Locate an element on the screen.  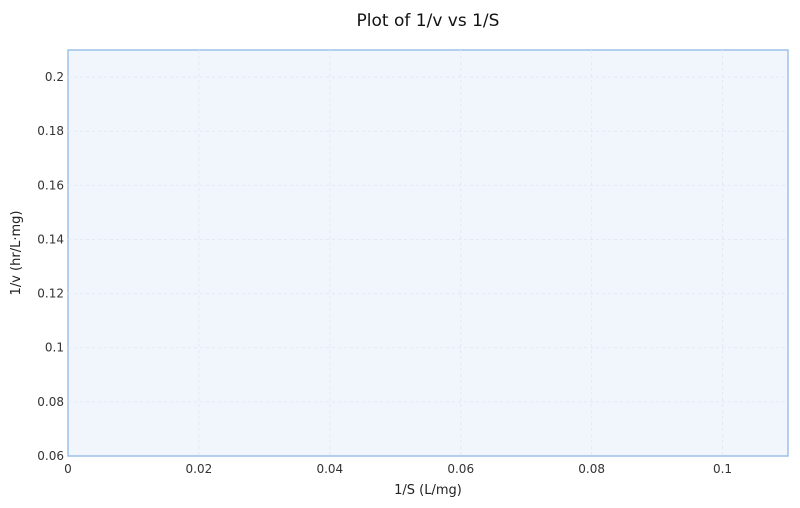
y-tick-label: 0.18 is located at coordinates (50, 131).